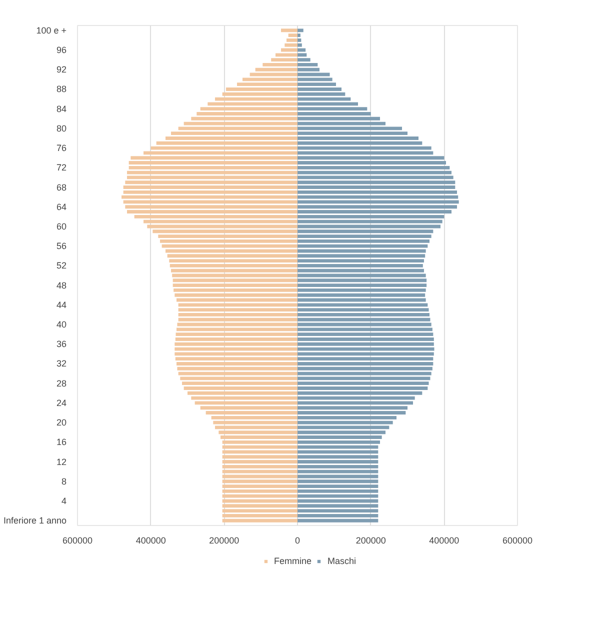 The height and width of the screenshot is (633, 589). What do you see at coordinates (61, 109) in the screenshot?
I see `y-tick-label: 84` at bounding box center [61, 109].